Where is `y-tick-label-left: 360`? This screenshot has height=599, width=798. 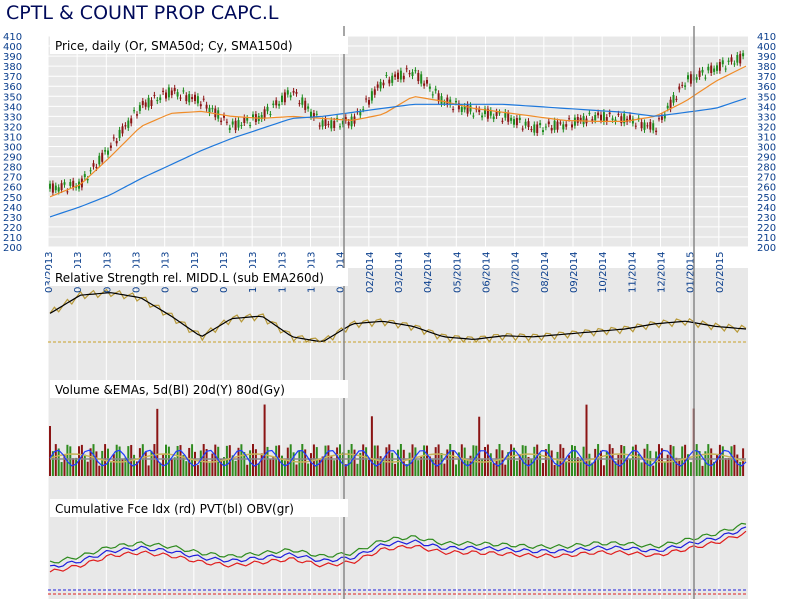 y-tick-label-left: 360 is located at coordinates (12, 87).